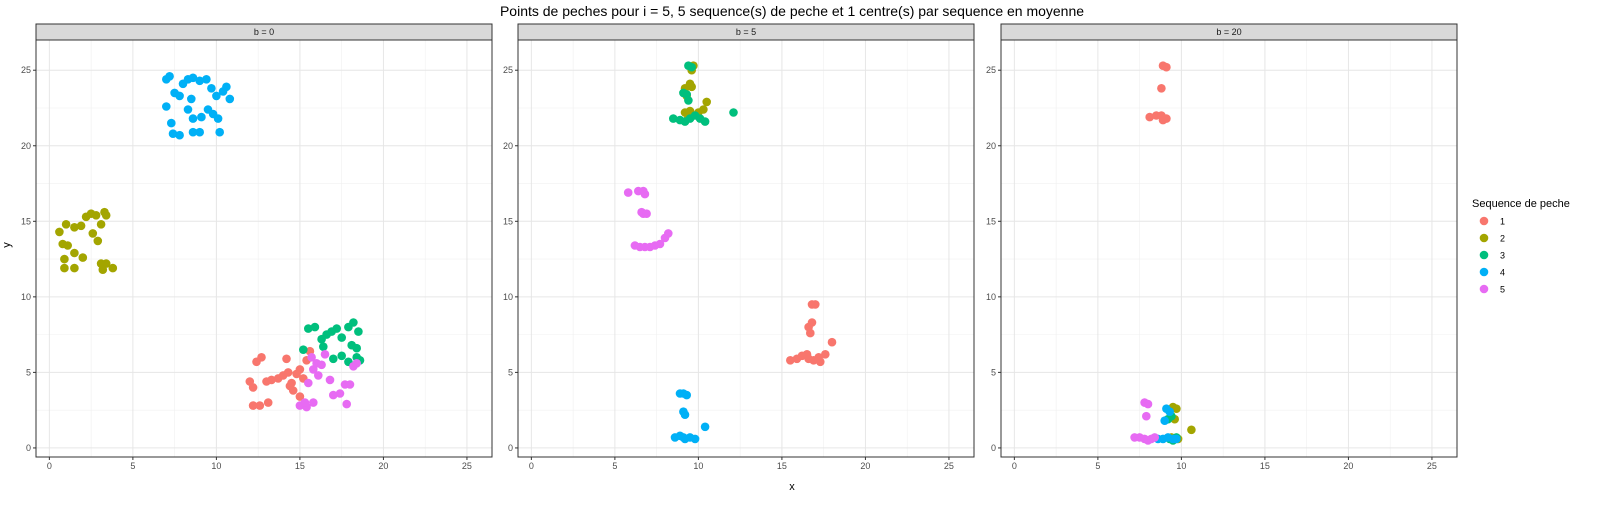 The width and height of the screenshot is (1600, 505). What do you see at coordinates (949, 466) in the screenshot?
I see `x-tick-label: 25` at bounding box center [949, 466].